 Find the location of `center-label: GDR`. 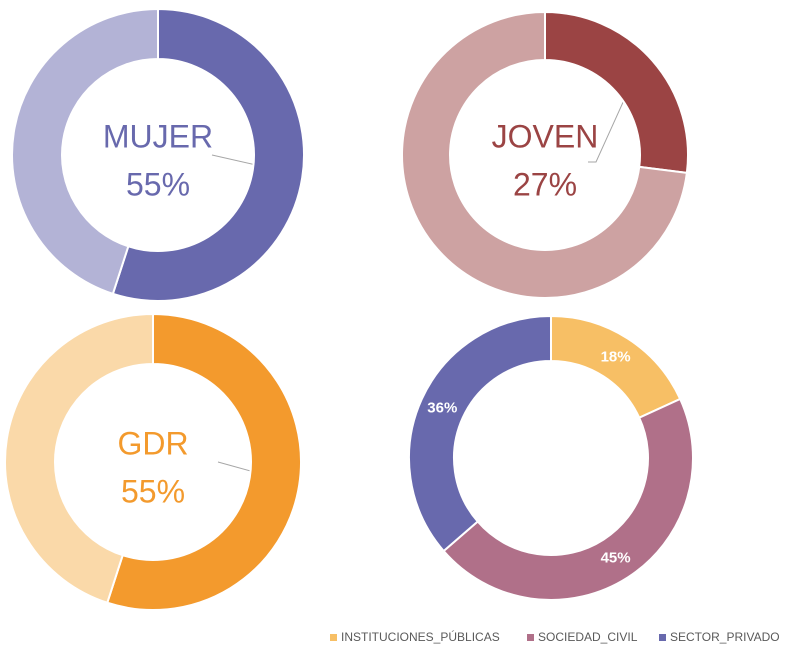

center-label: GDR is located at coordinates (152, 443).